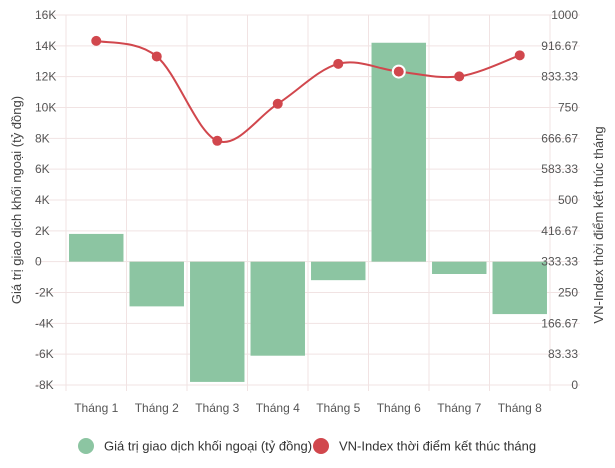  I want to click on y2-tick-label: 583.33, so click(559, 169).